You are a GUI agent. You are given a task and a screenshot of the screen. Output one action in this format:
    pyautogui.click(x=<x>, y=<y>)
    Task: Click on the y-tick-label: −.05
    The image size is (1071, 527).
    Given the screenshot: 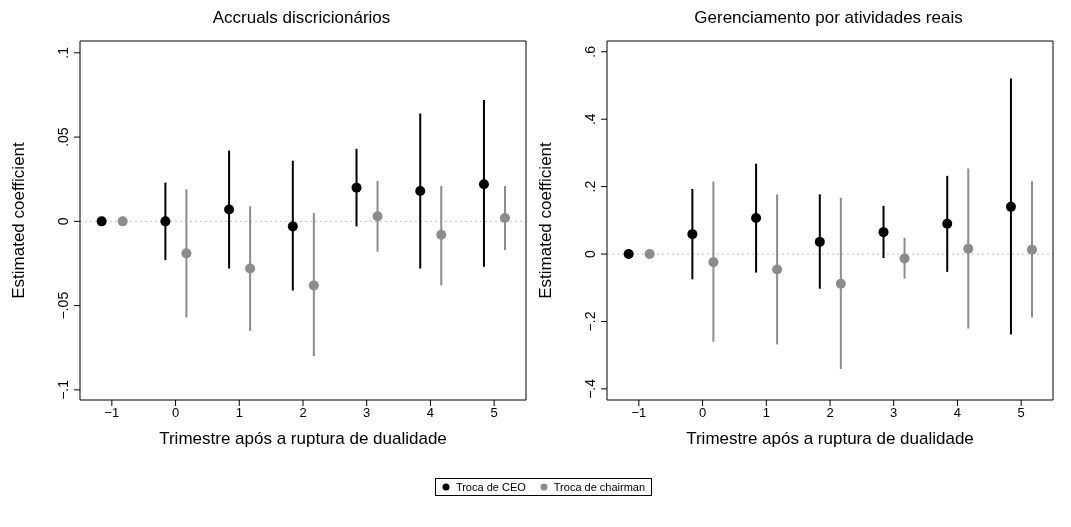 What is the action you would take?
    pyautogui.click(x=63, y=305)
    